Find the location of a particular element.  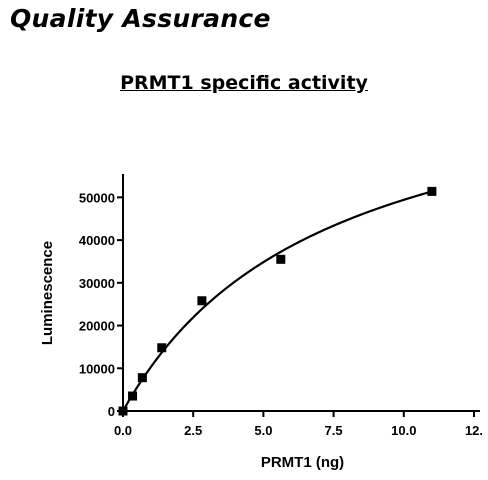

x-tick-label: 7.5 is located at coordinates (334, 430).